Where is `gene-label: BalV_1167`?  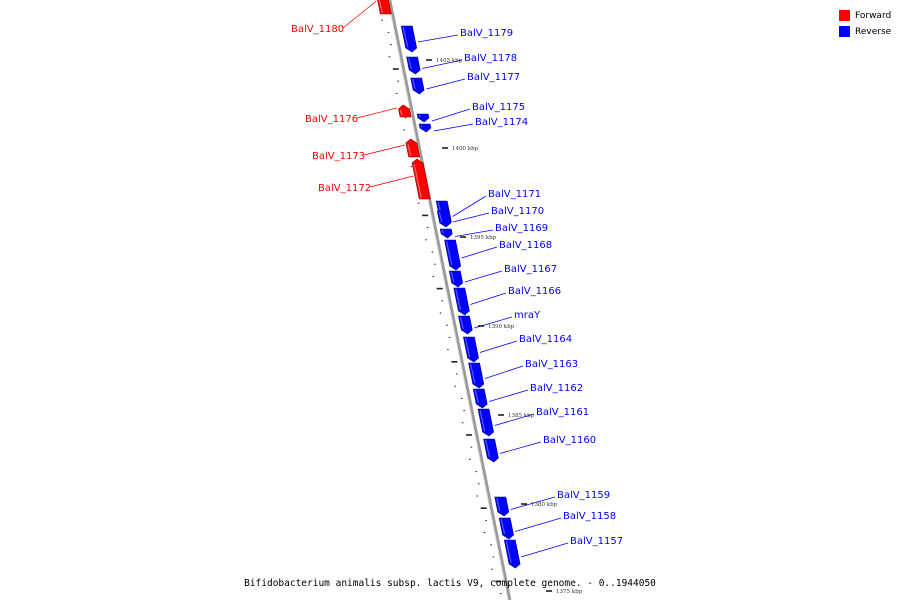
gene-label: BalV_1167 is located at coordinates (530, 269).